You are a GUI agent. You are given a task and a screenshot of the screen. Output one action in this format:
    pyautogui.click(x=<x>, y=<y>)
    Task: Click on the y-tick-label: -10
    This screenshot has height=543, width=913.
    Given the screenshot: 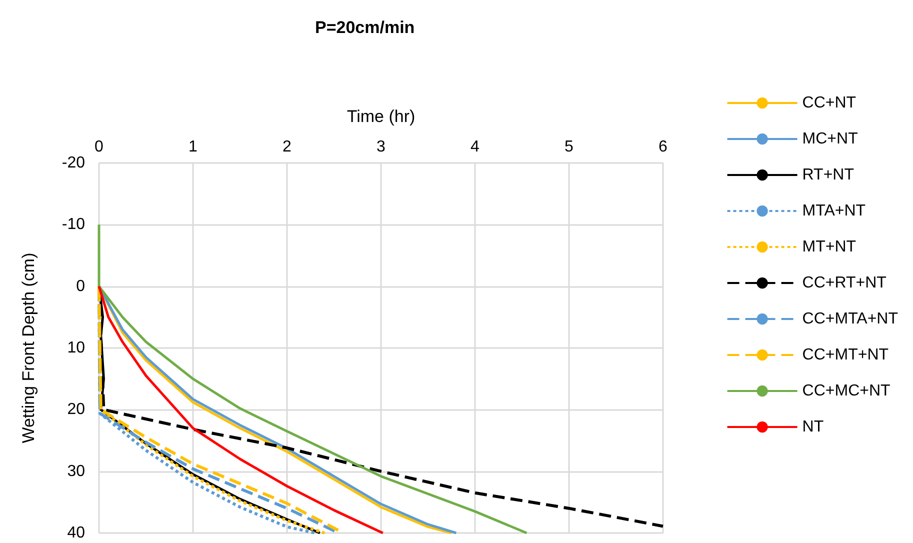 What is the action you would take?
    pyautogui.click(x=74, y=225)
    